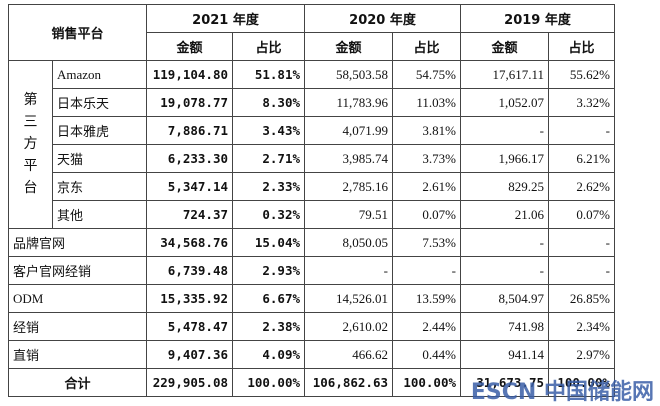 This screenshot has height=406, width=660. I want to click on value-cell: 4.09%, so click(269, 354).